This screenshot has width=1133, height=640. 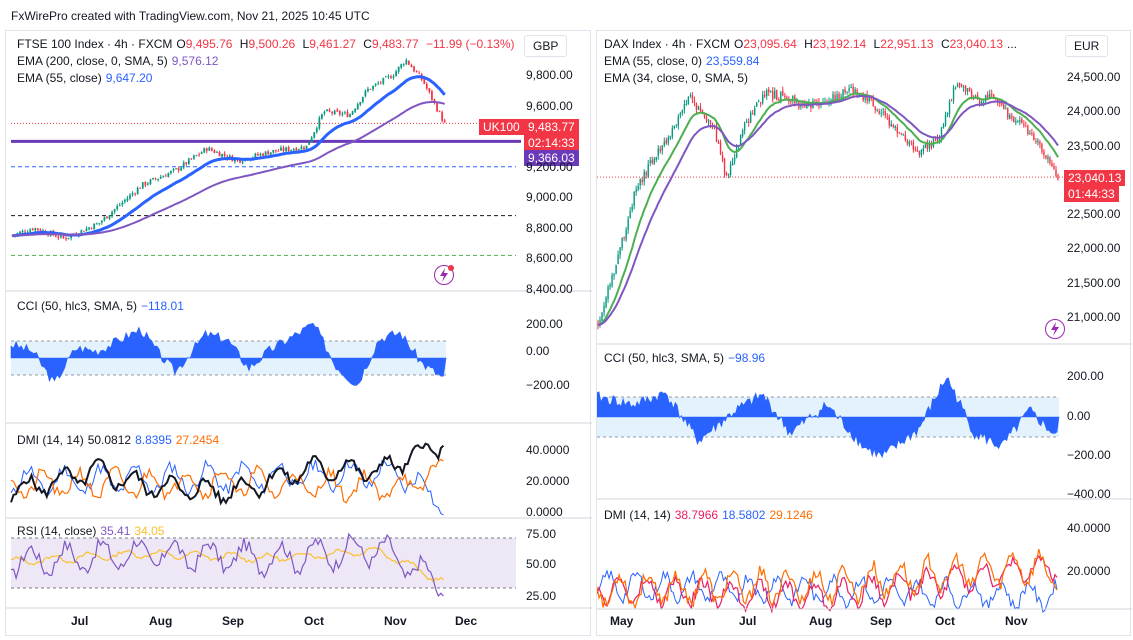 I want to click on dax-price-axis-label: 21,500.00, so click(x=1094, y=282).